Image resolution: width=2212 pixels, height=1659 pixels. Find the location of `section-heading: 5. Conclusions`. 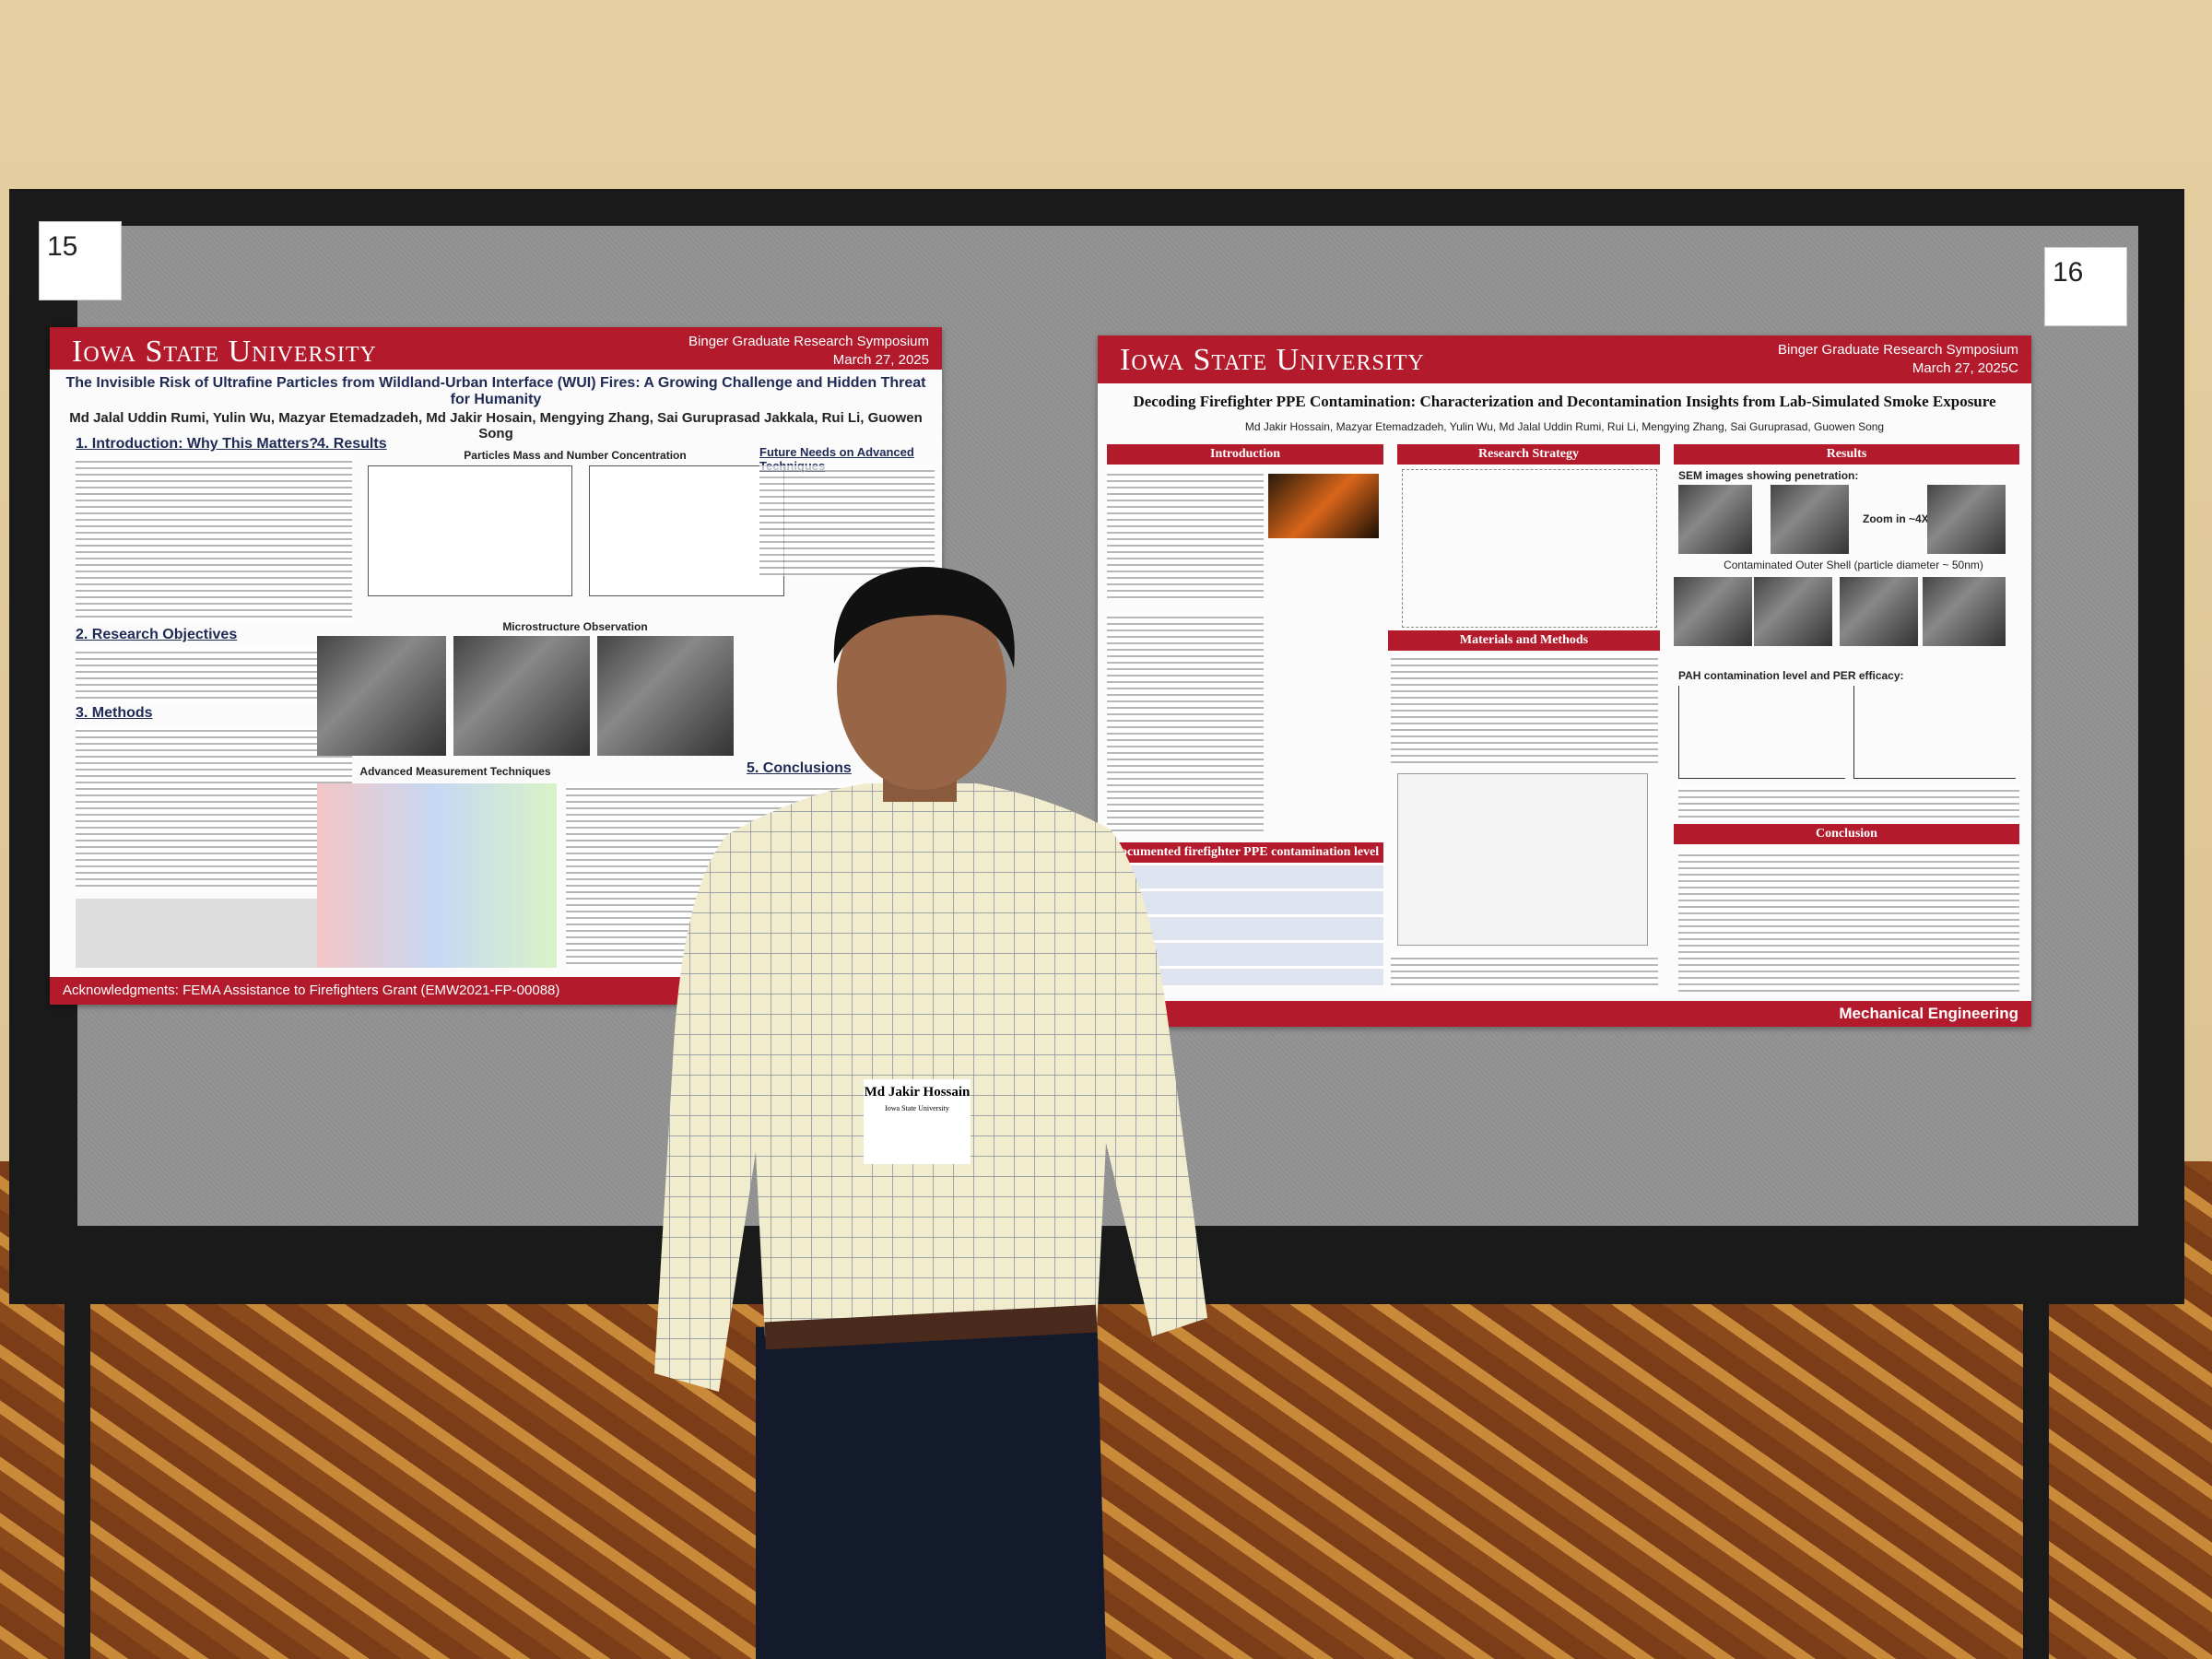

section-heading: 5. Conclusions is located at coordinates (799, 768).